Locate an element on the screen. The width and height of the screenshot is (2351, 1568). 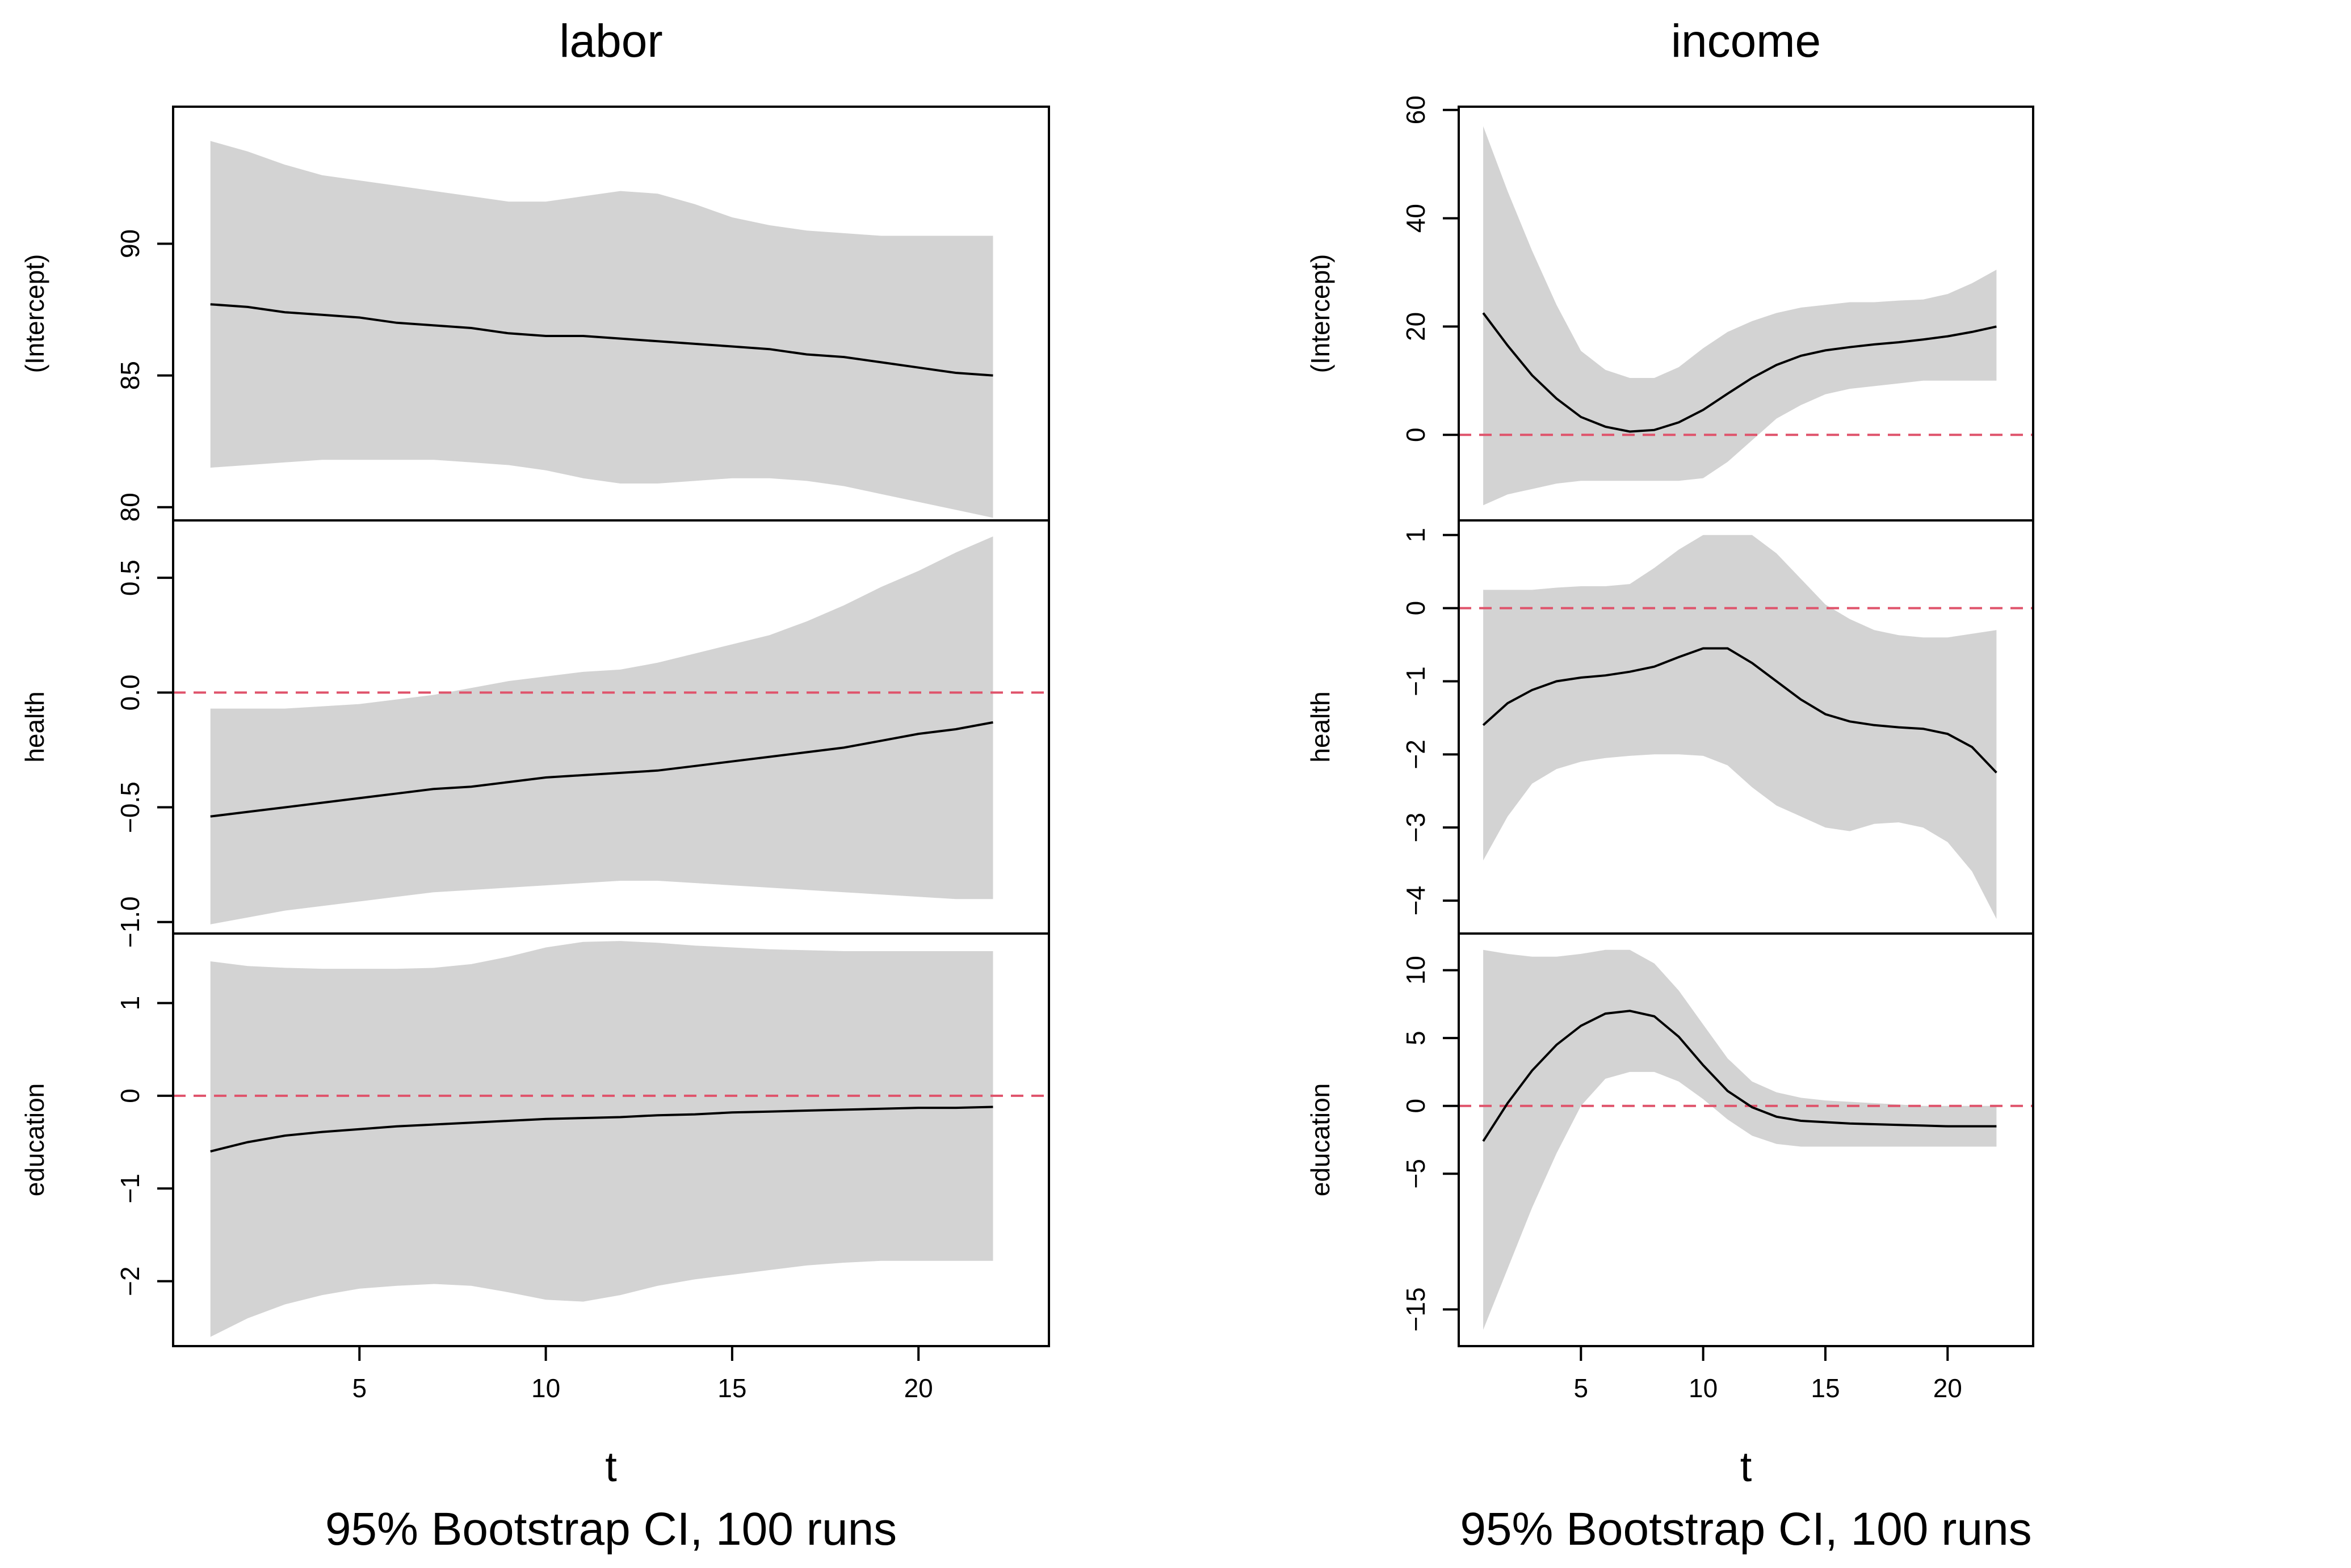
panel-intercept: 0 20 40 60 (Intercept) is located at coordinates (1669, 308).